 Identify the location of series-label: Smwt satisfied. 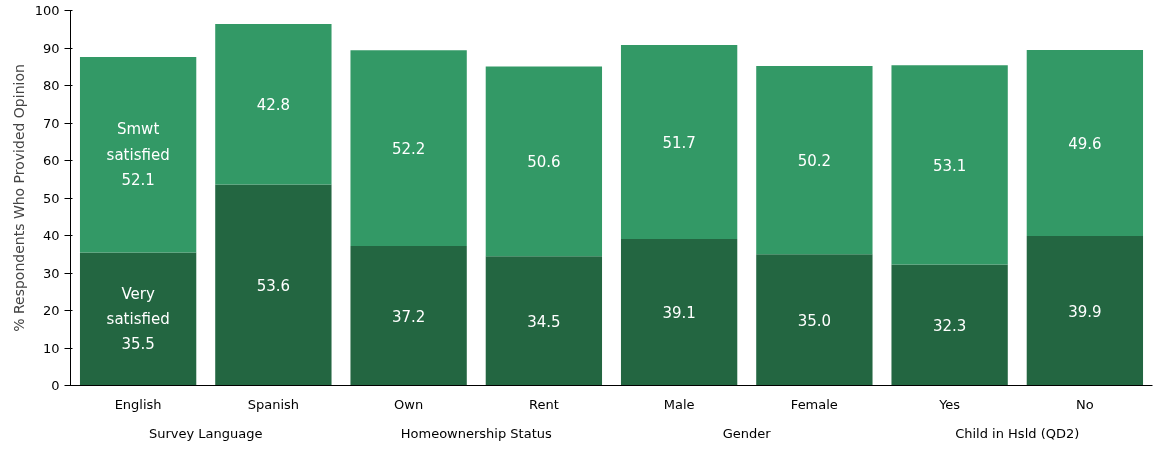
(138, 142).